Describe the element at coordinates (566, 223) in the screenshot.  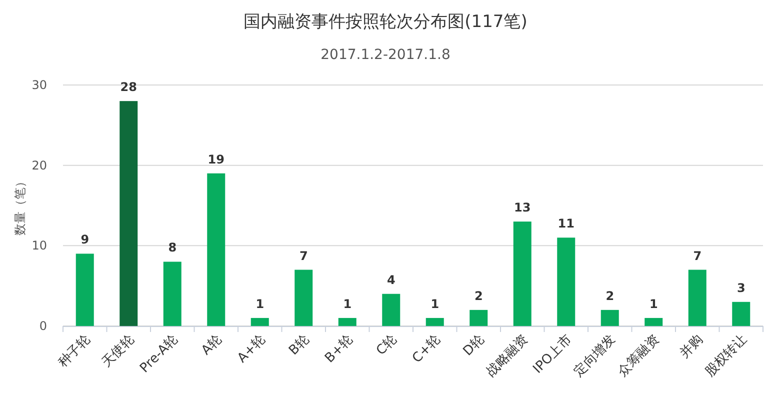
I see `data-label: 11` at that location.